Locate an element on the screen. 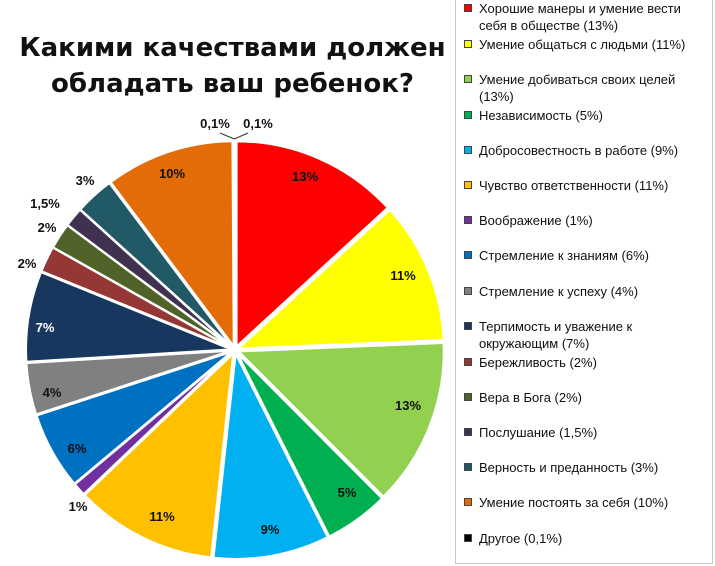 Image resolution: width=715 pixels, height=566 pixels. legend-item: Стремление к успеху (4%) is located at coordinates (586, 291).